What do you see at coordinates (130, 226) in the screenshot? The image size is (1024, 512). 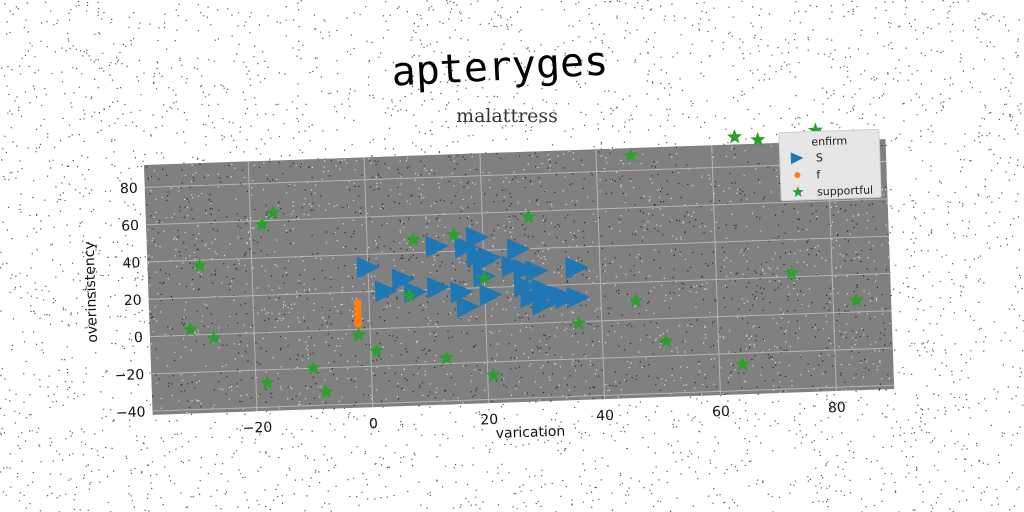 I see `y-tick-label: 60` at bounding box center [130, 226].